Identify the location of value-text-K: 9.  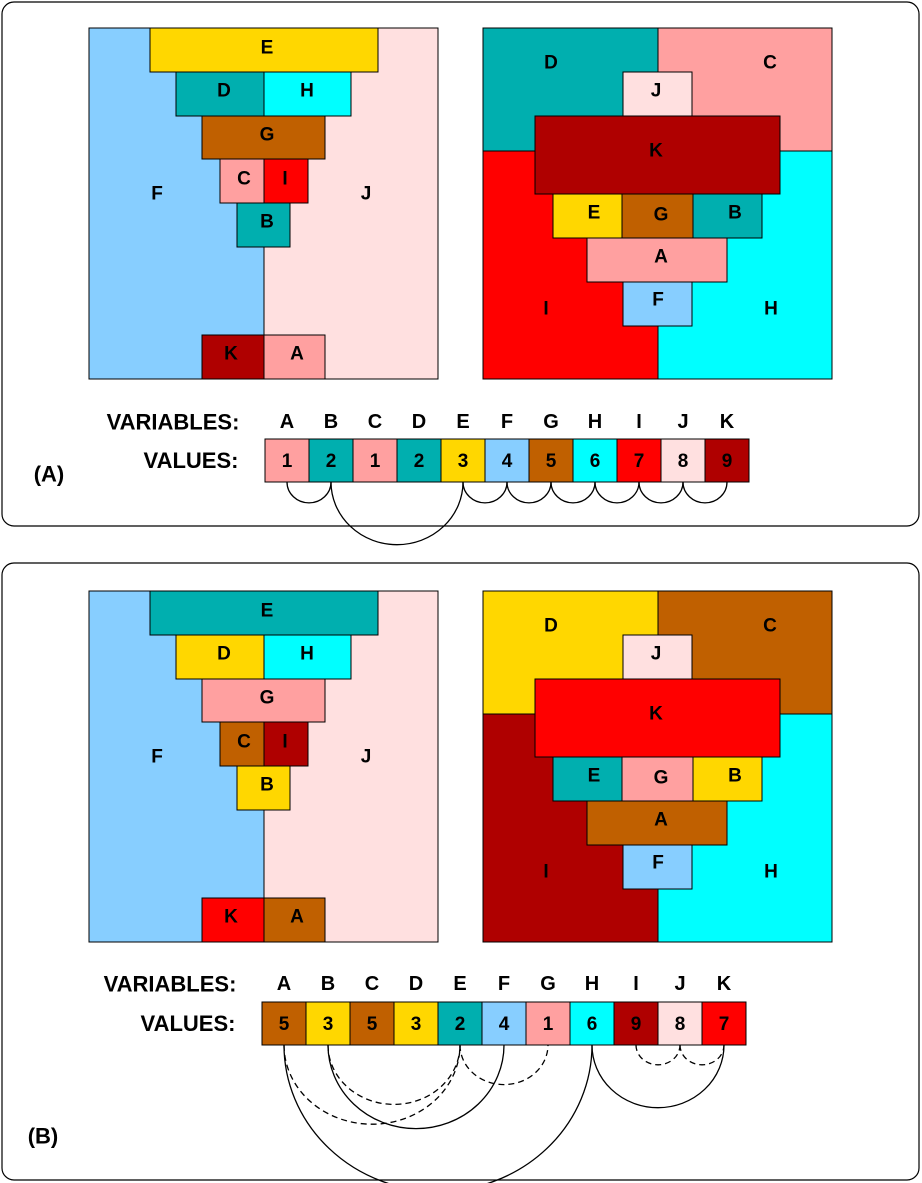
(727, 461).